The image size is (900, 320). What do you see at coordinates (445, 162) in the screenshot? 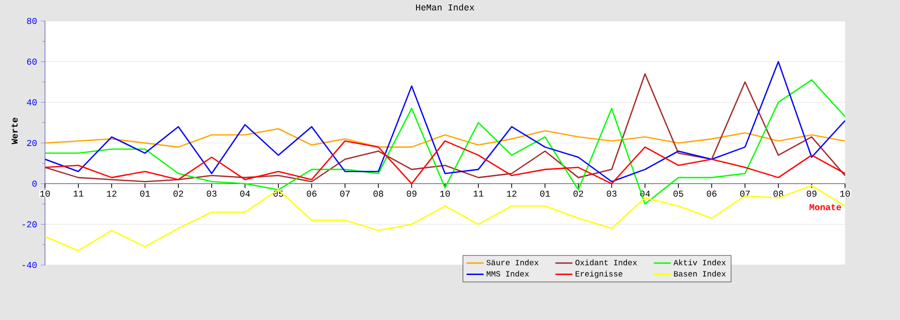
I see `line-series` at bounding box center [445, 162].